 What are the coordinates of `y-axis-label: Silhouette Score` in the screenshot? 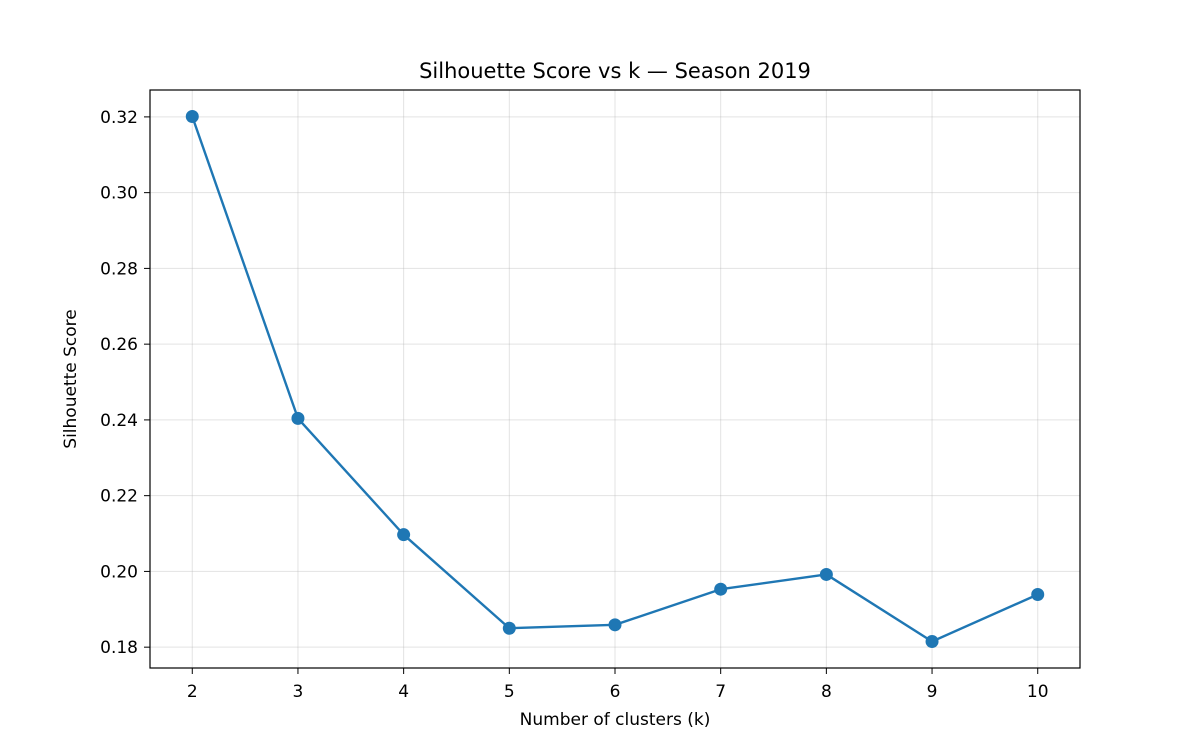 It's located at (71, 378).